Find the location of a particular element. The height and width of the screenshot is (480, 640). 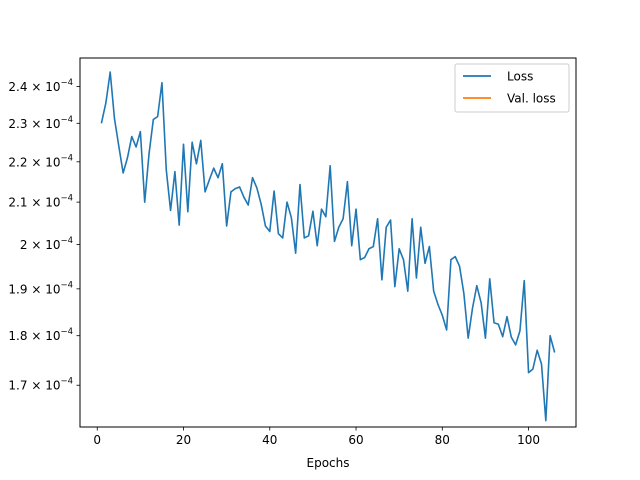

x-tick-label: 60 is located at coordinates (355, 440).